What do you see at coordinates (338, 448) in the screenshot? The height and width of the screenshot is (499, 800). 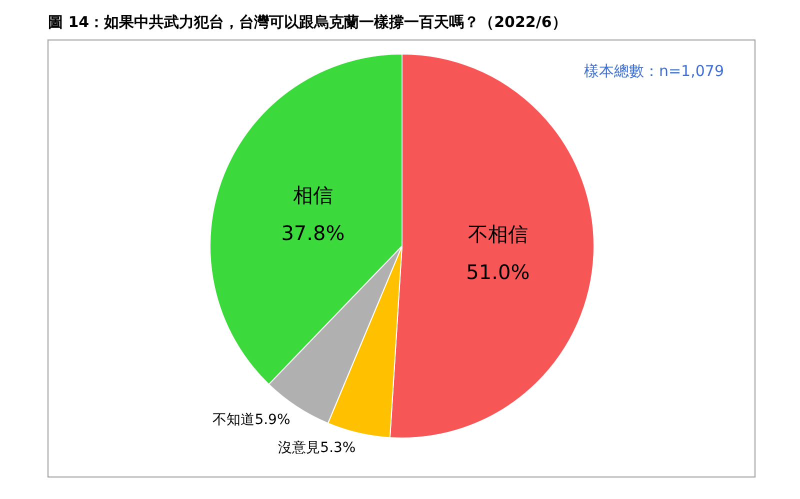 I see `data-label: 5.3%` at bounding box center [338, 448].